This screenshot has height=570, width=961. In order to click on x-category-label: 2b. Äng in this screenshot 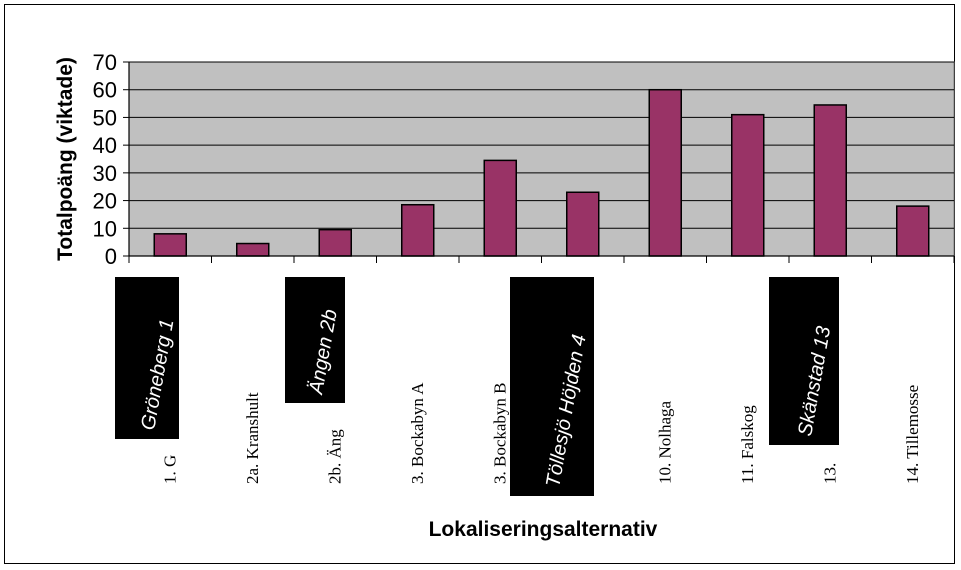, I will do `click(334, 456)`.